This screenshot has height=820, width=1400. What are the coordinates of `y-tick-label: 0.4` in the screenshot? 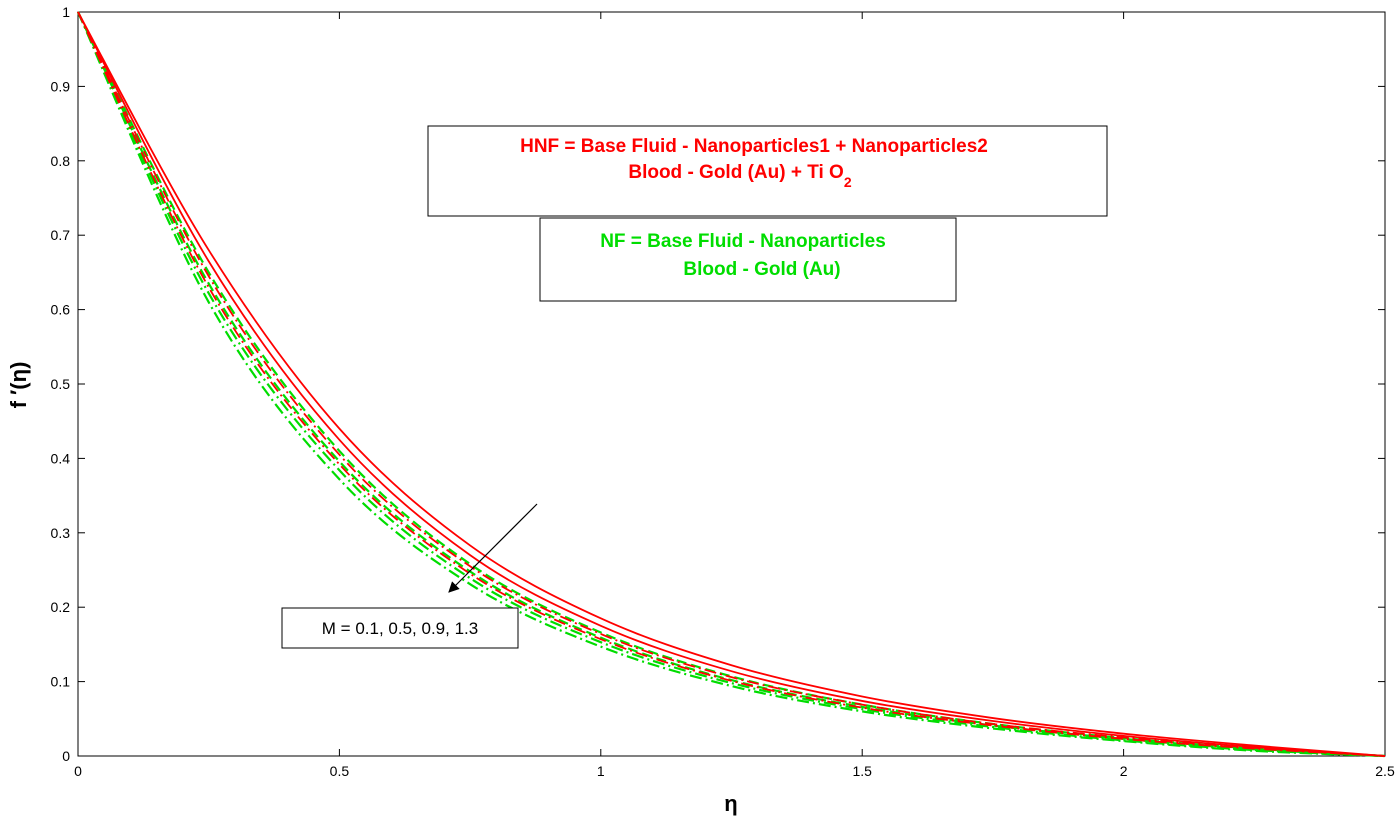 It's located at (61, 458).